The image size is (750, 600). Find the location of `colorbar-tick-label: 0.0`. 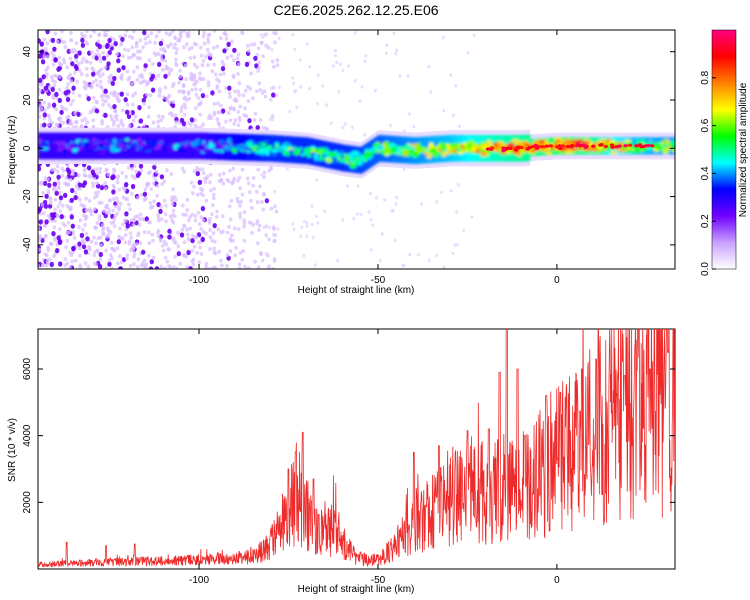

colorbar-tick-label: 0.0 is located at coordinates (705, 269).